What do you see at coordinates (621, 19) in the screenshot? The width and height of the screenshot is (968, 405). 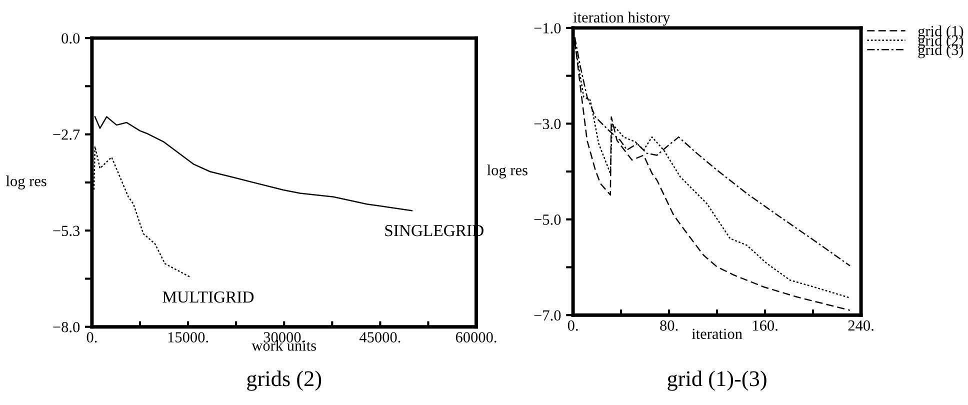 I see `chart-title: iteration history` at bounding box center [621, 19].